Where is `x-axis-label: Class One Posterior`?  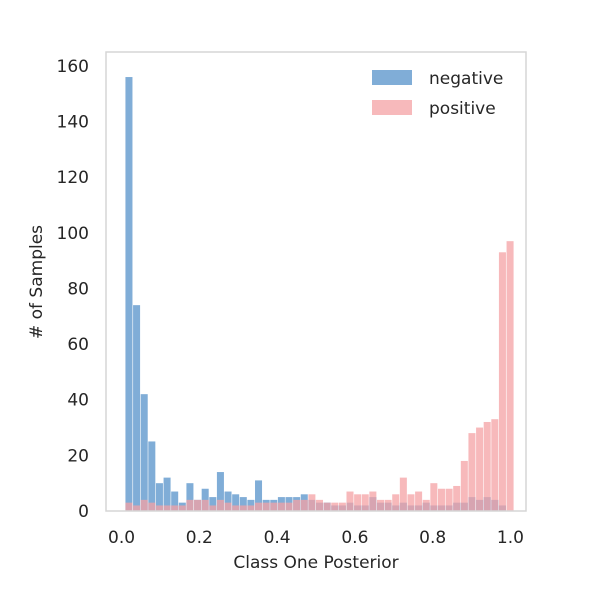 x-axis-label: Class One Posterior is located at coordinates (315, 563).